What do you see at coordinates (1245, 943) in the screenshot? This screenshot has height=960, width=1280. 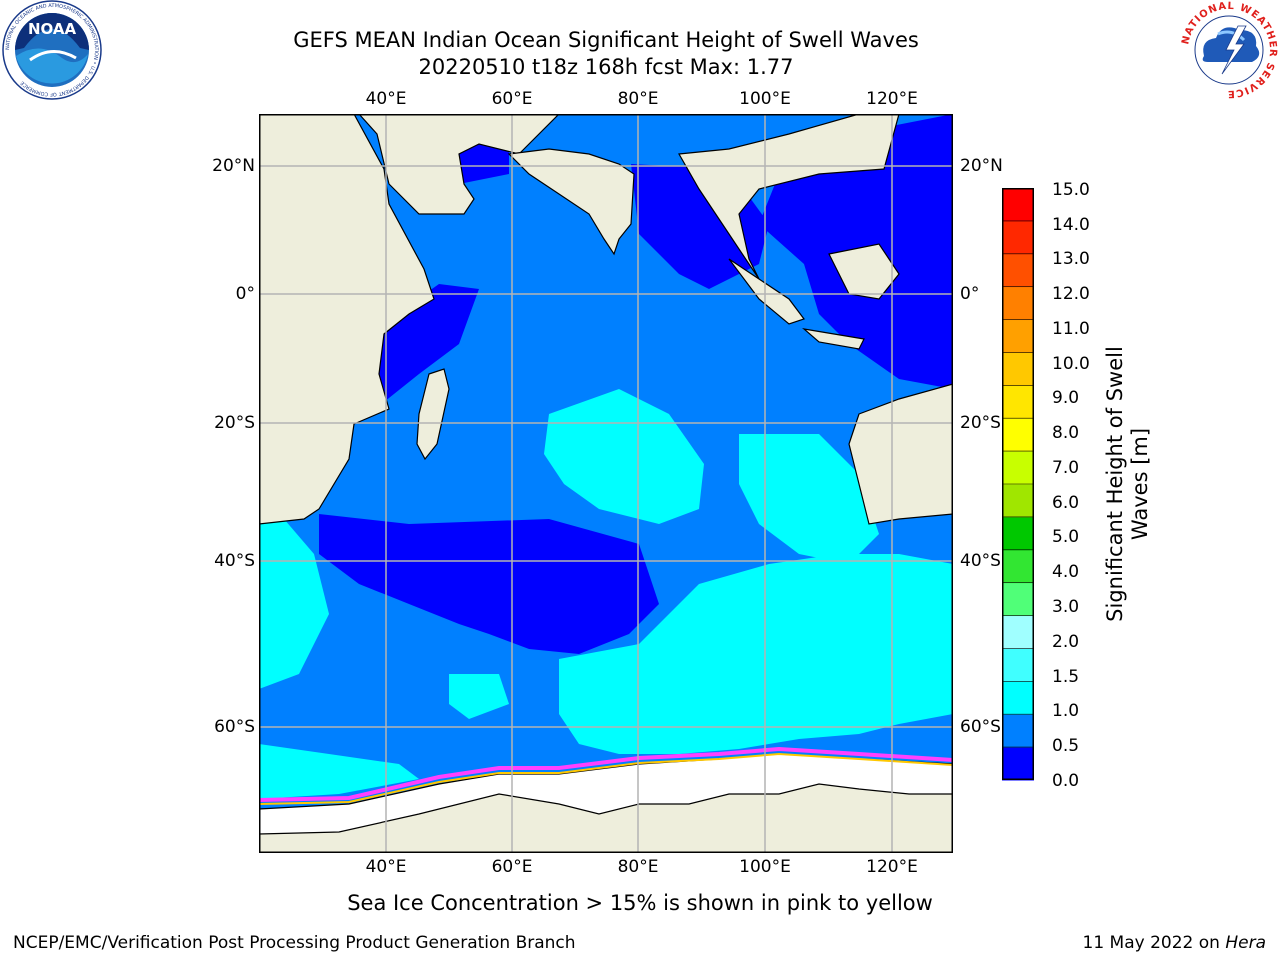 I see `footer-machine: Hera` at bounding box center [1245, 943].